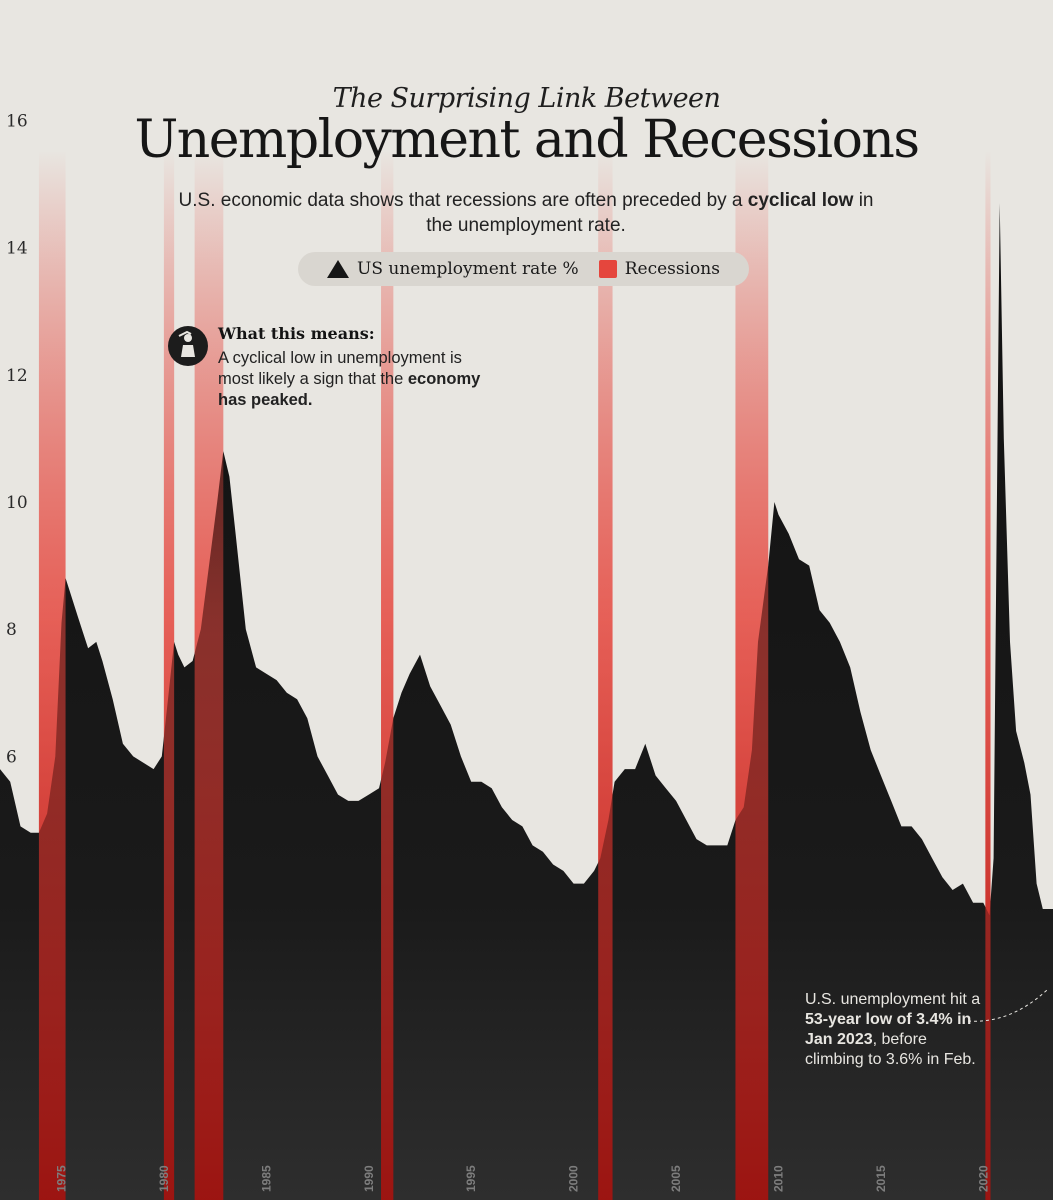 This screenshot has height=1200, width=1053. Describe the element at coordinates (890, 1049) in the screenshot. I see `annotation-post: , before climbing to 3.6% in Feb.` at that location.